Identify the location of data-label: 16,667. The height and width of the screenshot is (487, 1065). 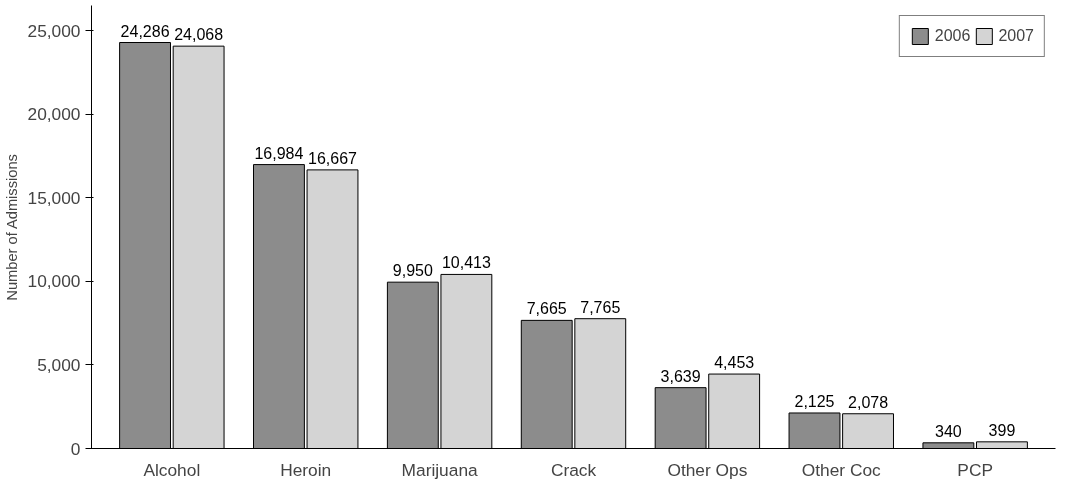
(333, 158).